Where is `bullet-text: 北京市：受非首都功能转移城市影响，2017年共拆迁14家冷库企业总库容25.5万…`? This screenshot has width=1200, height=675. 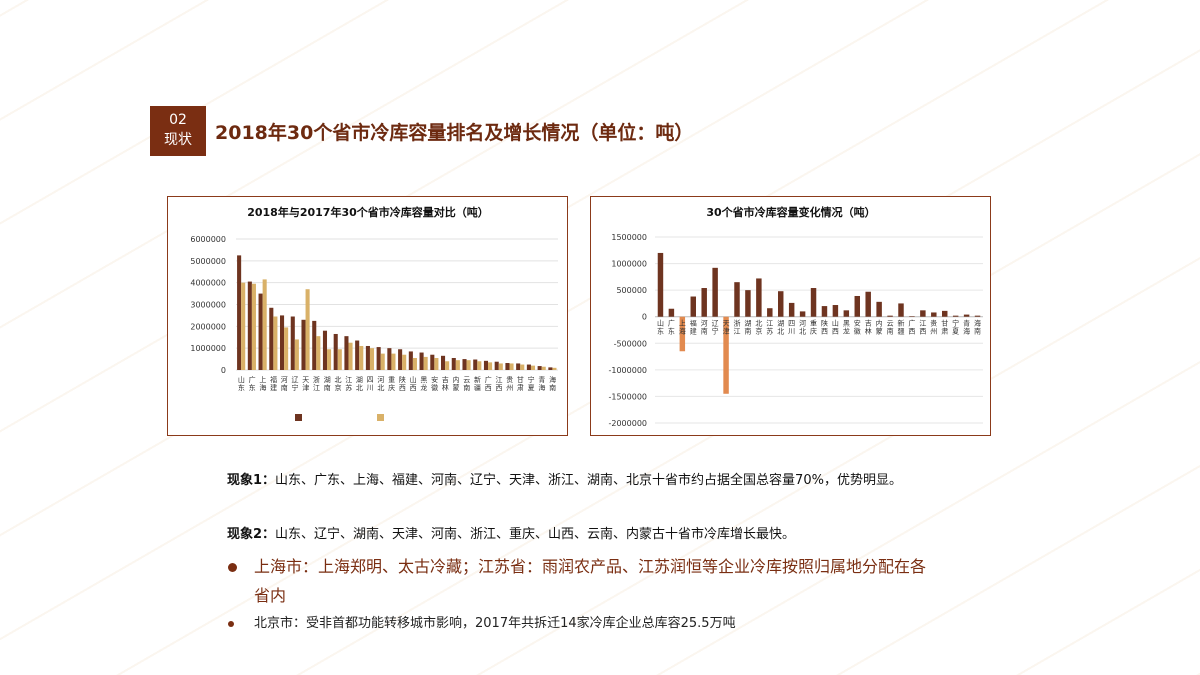 bullet-text: 北京市：受非首都功能转移城市影响，2017年共拆迁14家冷库企业总库容25.5万… is located at coordinates (495, 623).